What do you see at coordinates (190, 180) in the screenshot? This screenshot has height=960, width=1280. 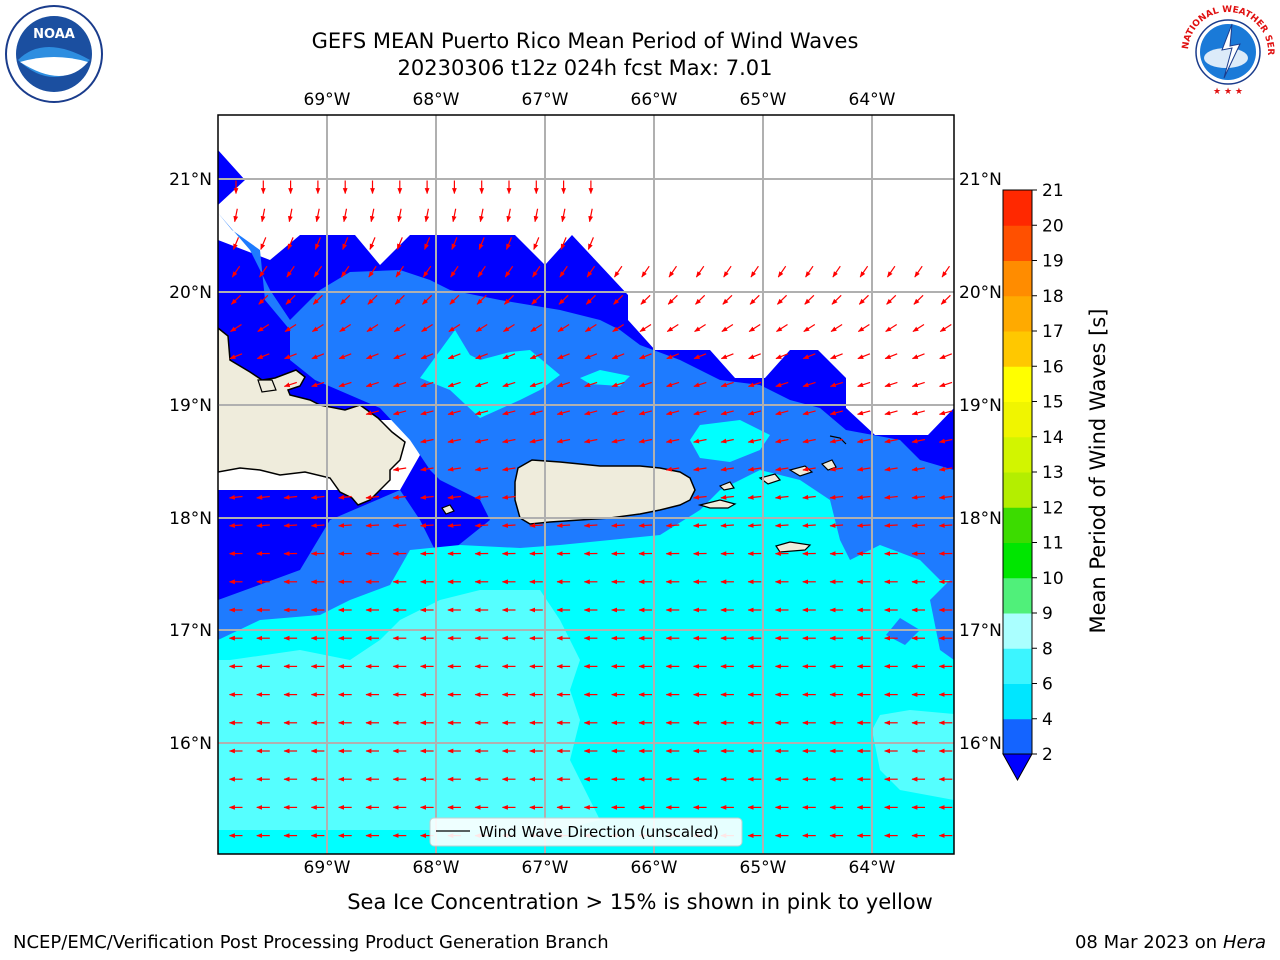 I see `lat-label-left: 21°N` at bounding box center [190, 180].